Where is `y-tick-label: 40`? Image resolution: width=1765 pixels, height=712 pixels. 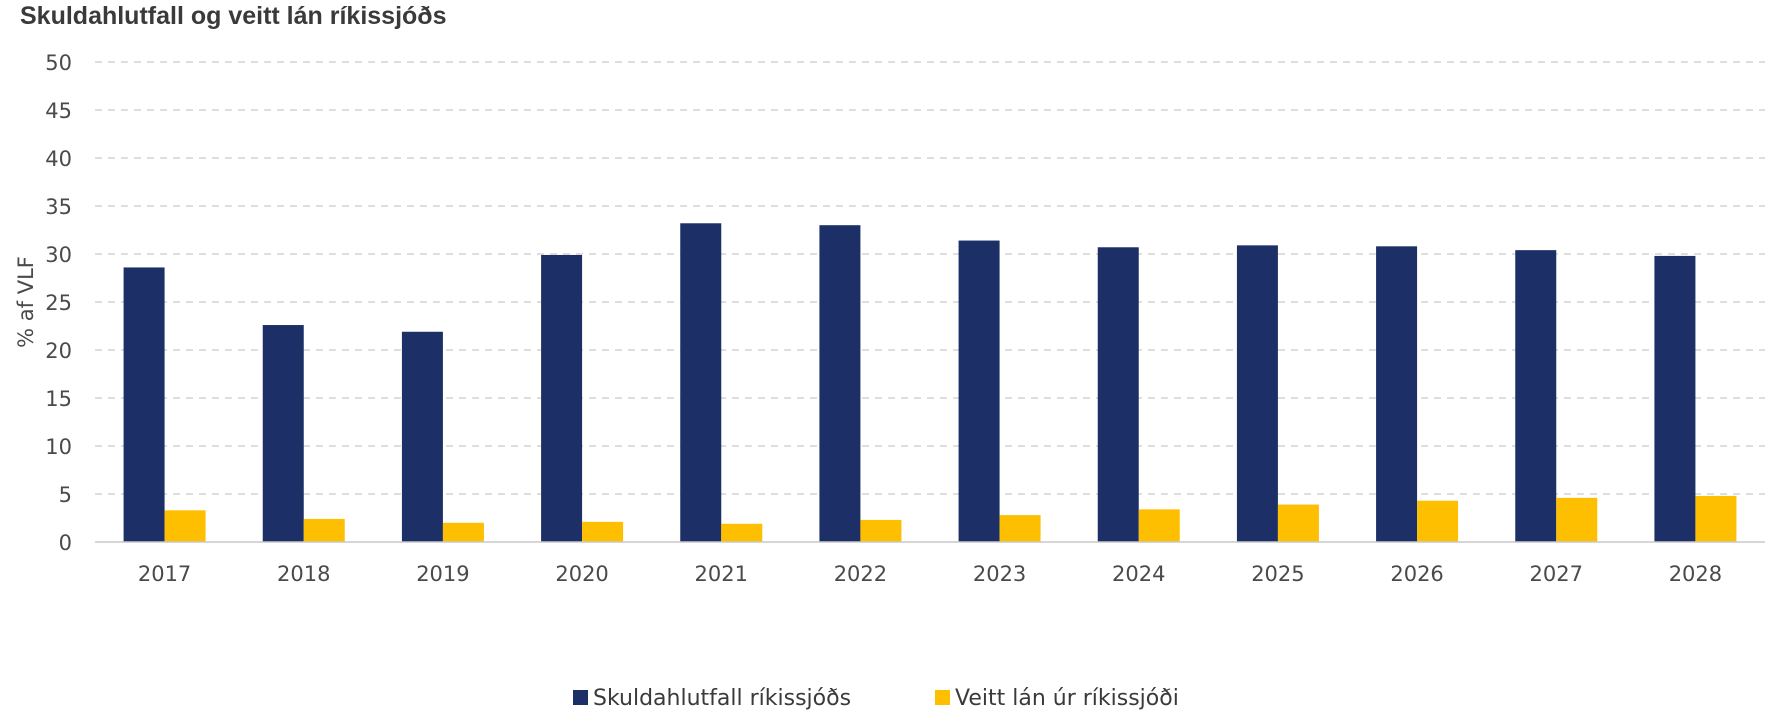 y-tick-label: 40 is located at coordinates (58, 159).